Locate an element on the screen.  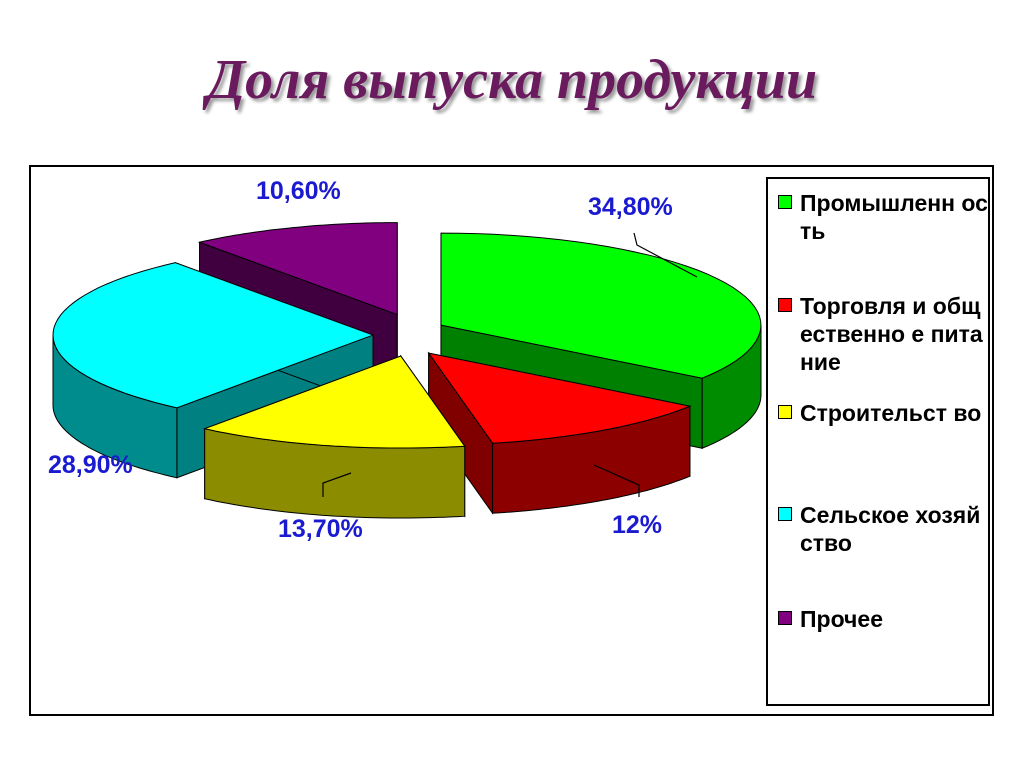
legend-item-construction: Строительст во is located at coordinates (883, 413).